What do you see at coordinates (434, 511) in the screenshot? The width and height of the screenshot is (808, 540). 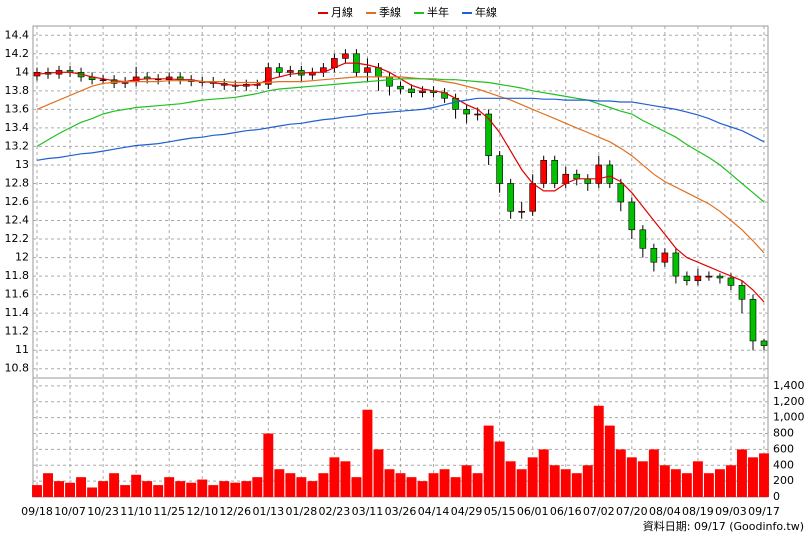 I see `x-tick-label: 04/14` at bounding box center [434, 511].